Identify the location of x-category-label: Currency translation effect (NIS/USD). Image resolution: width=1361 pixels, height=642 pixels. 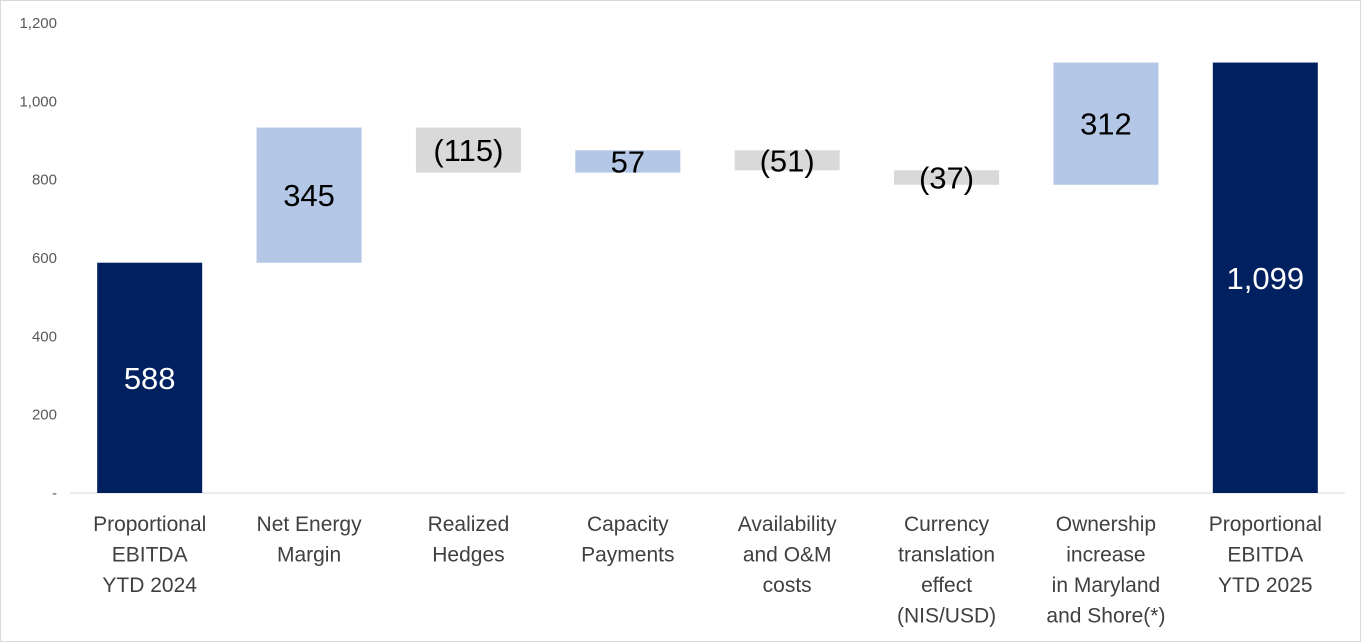
(946, 570).